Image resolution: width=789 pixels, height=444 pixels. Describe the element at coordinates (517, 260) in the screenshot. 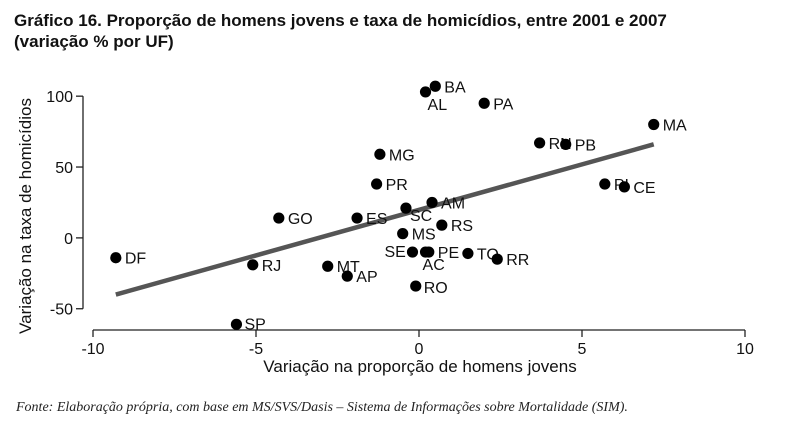

I see `point-label-rr: RR` at that location.